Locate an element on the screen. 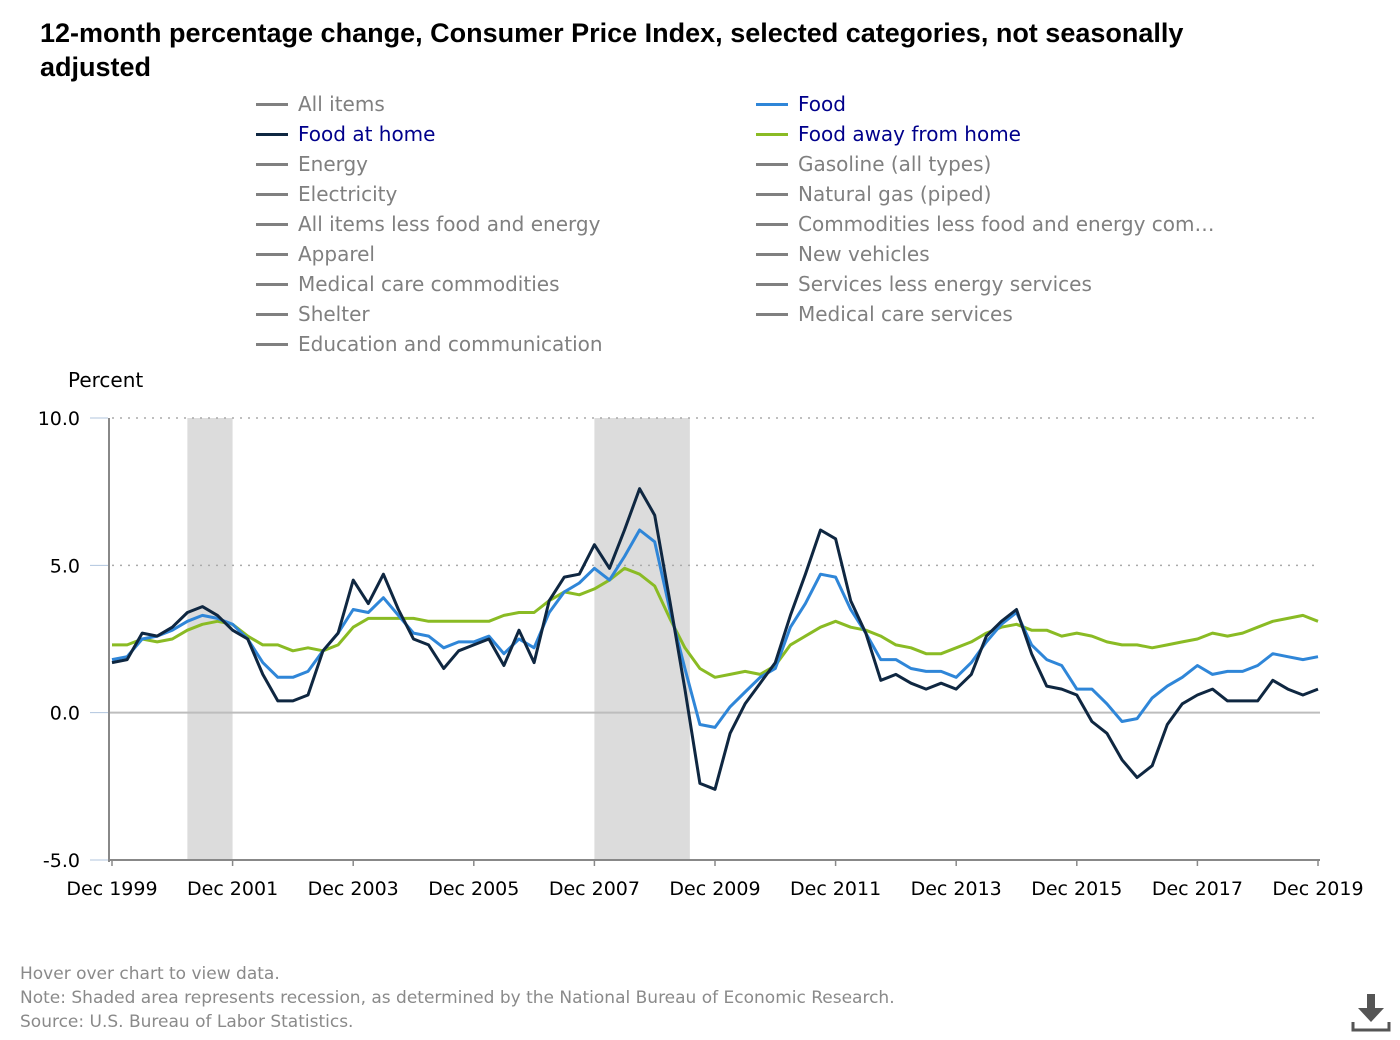  legend-item: Food at home is located at coordinates (345, 134).